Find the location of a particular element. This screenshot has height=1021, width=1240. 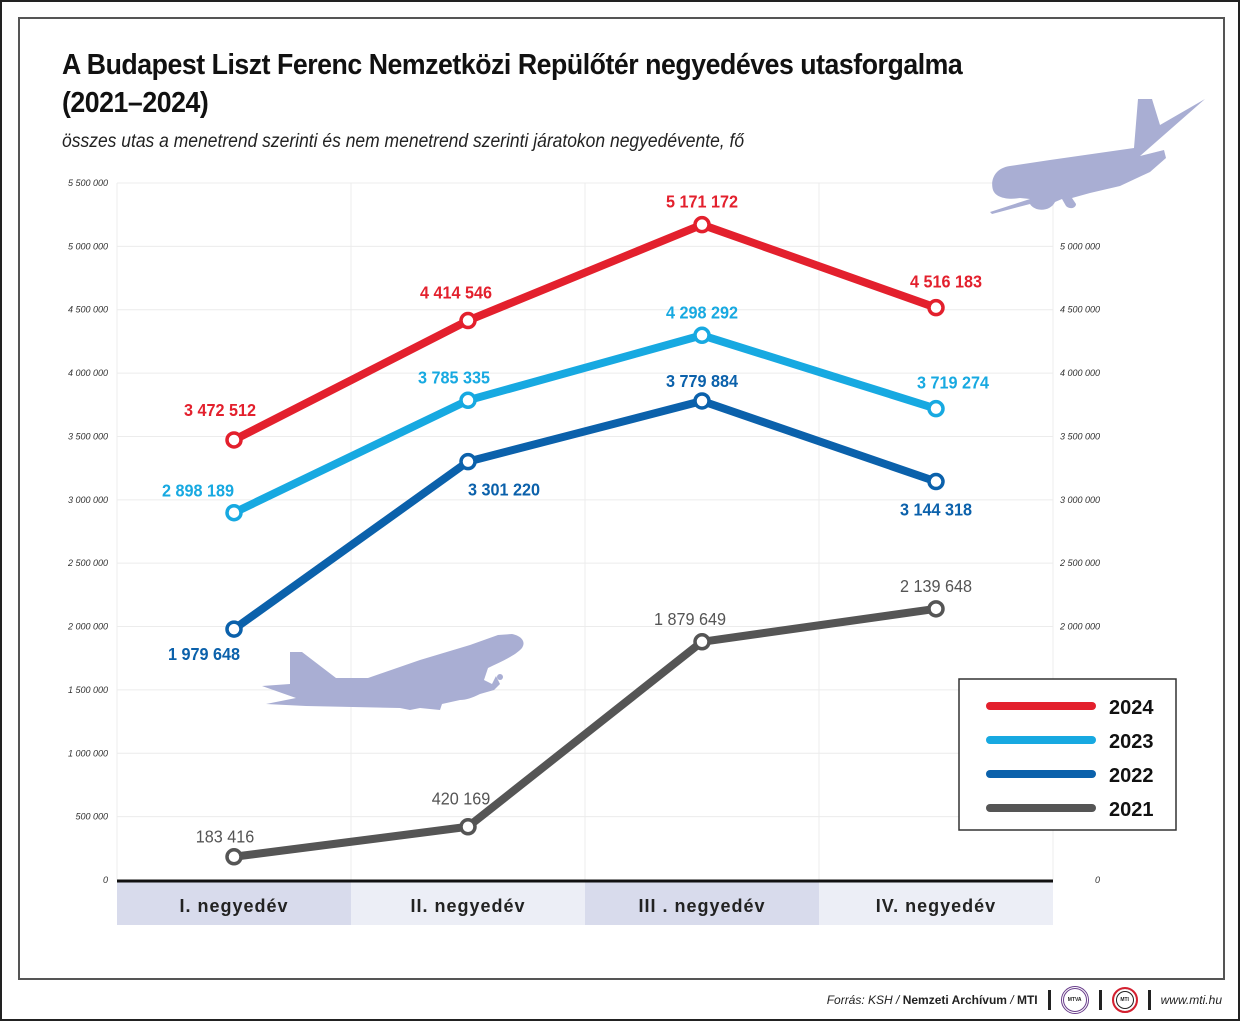

y-tick-label-left: 3 500 000 is located at coordinates (88, 436).